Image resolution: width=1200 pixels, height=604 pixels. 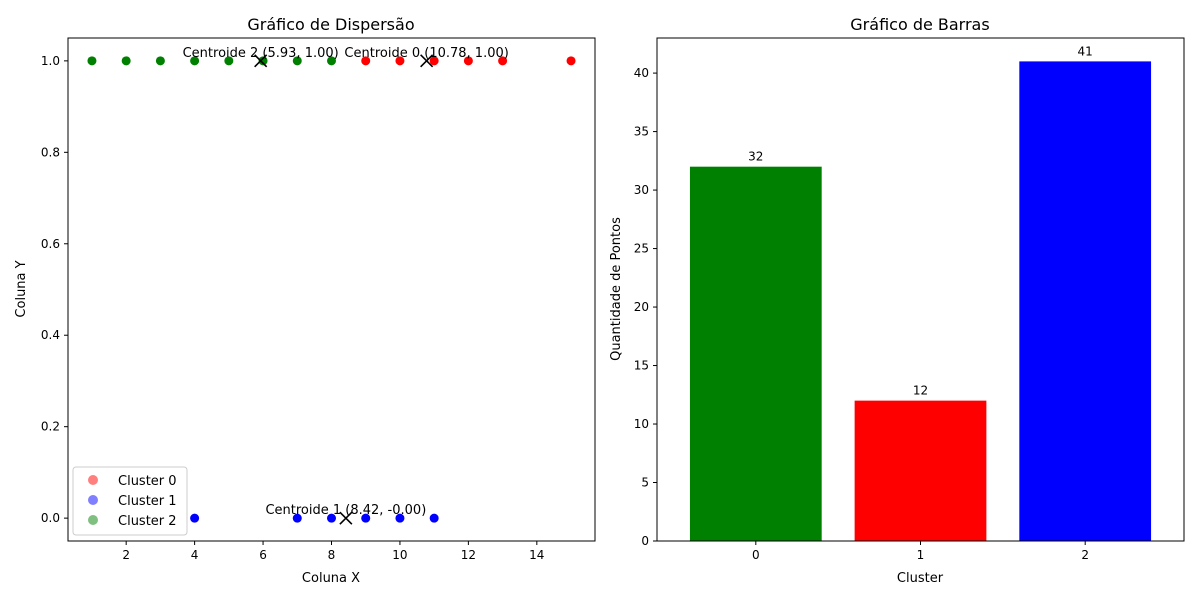 What do you see at coordinates (468, 555) in the screenshot?
I see `scatter-x-tick-label: 12` at bounding box center [468, 555].